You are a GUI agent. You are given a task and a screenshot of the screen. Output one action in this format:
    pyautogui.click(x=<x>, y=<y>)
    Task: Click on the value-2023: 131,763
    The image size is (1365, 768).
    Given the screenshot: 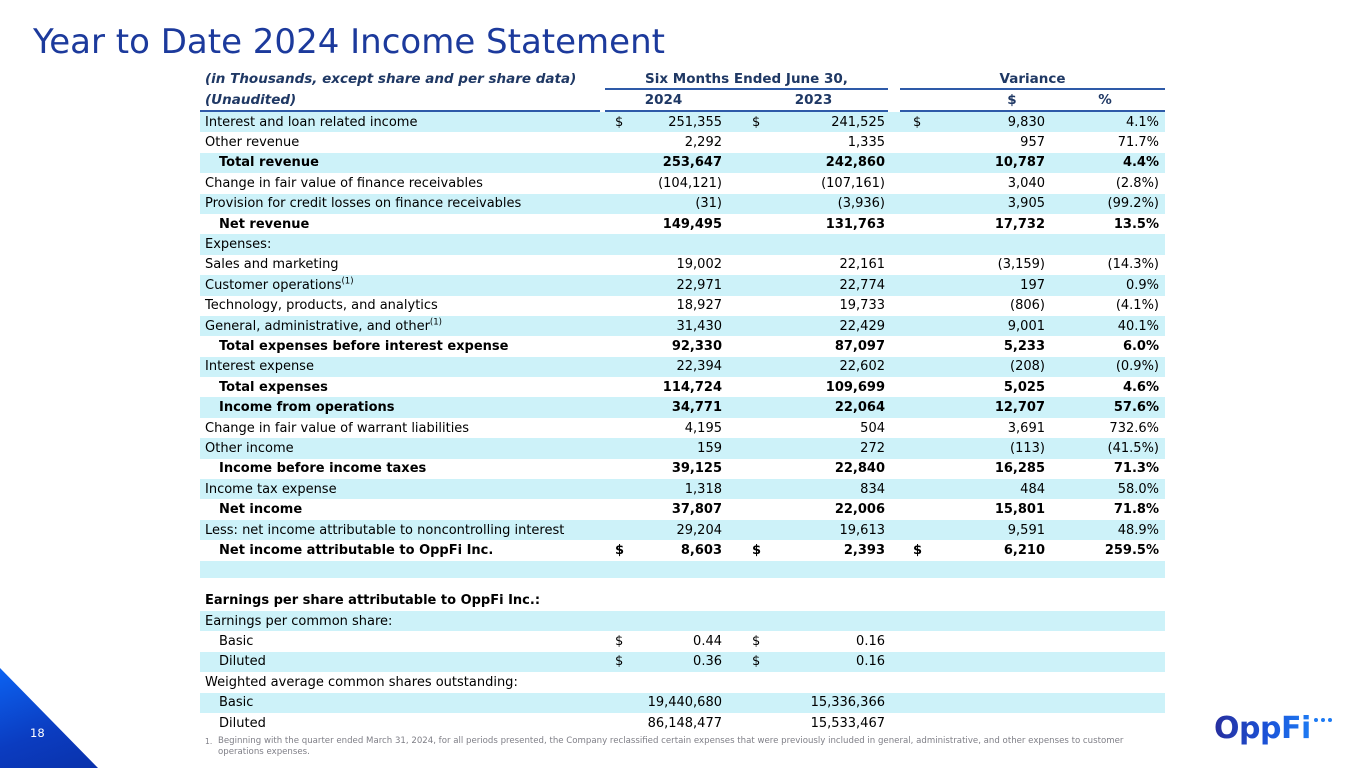 What is the action you would take?
    pyautogui.click(x=855, y=224)
    